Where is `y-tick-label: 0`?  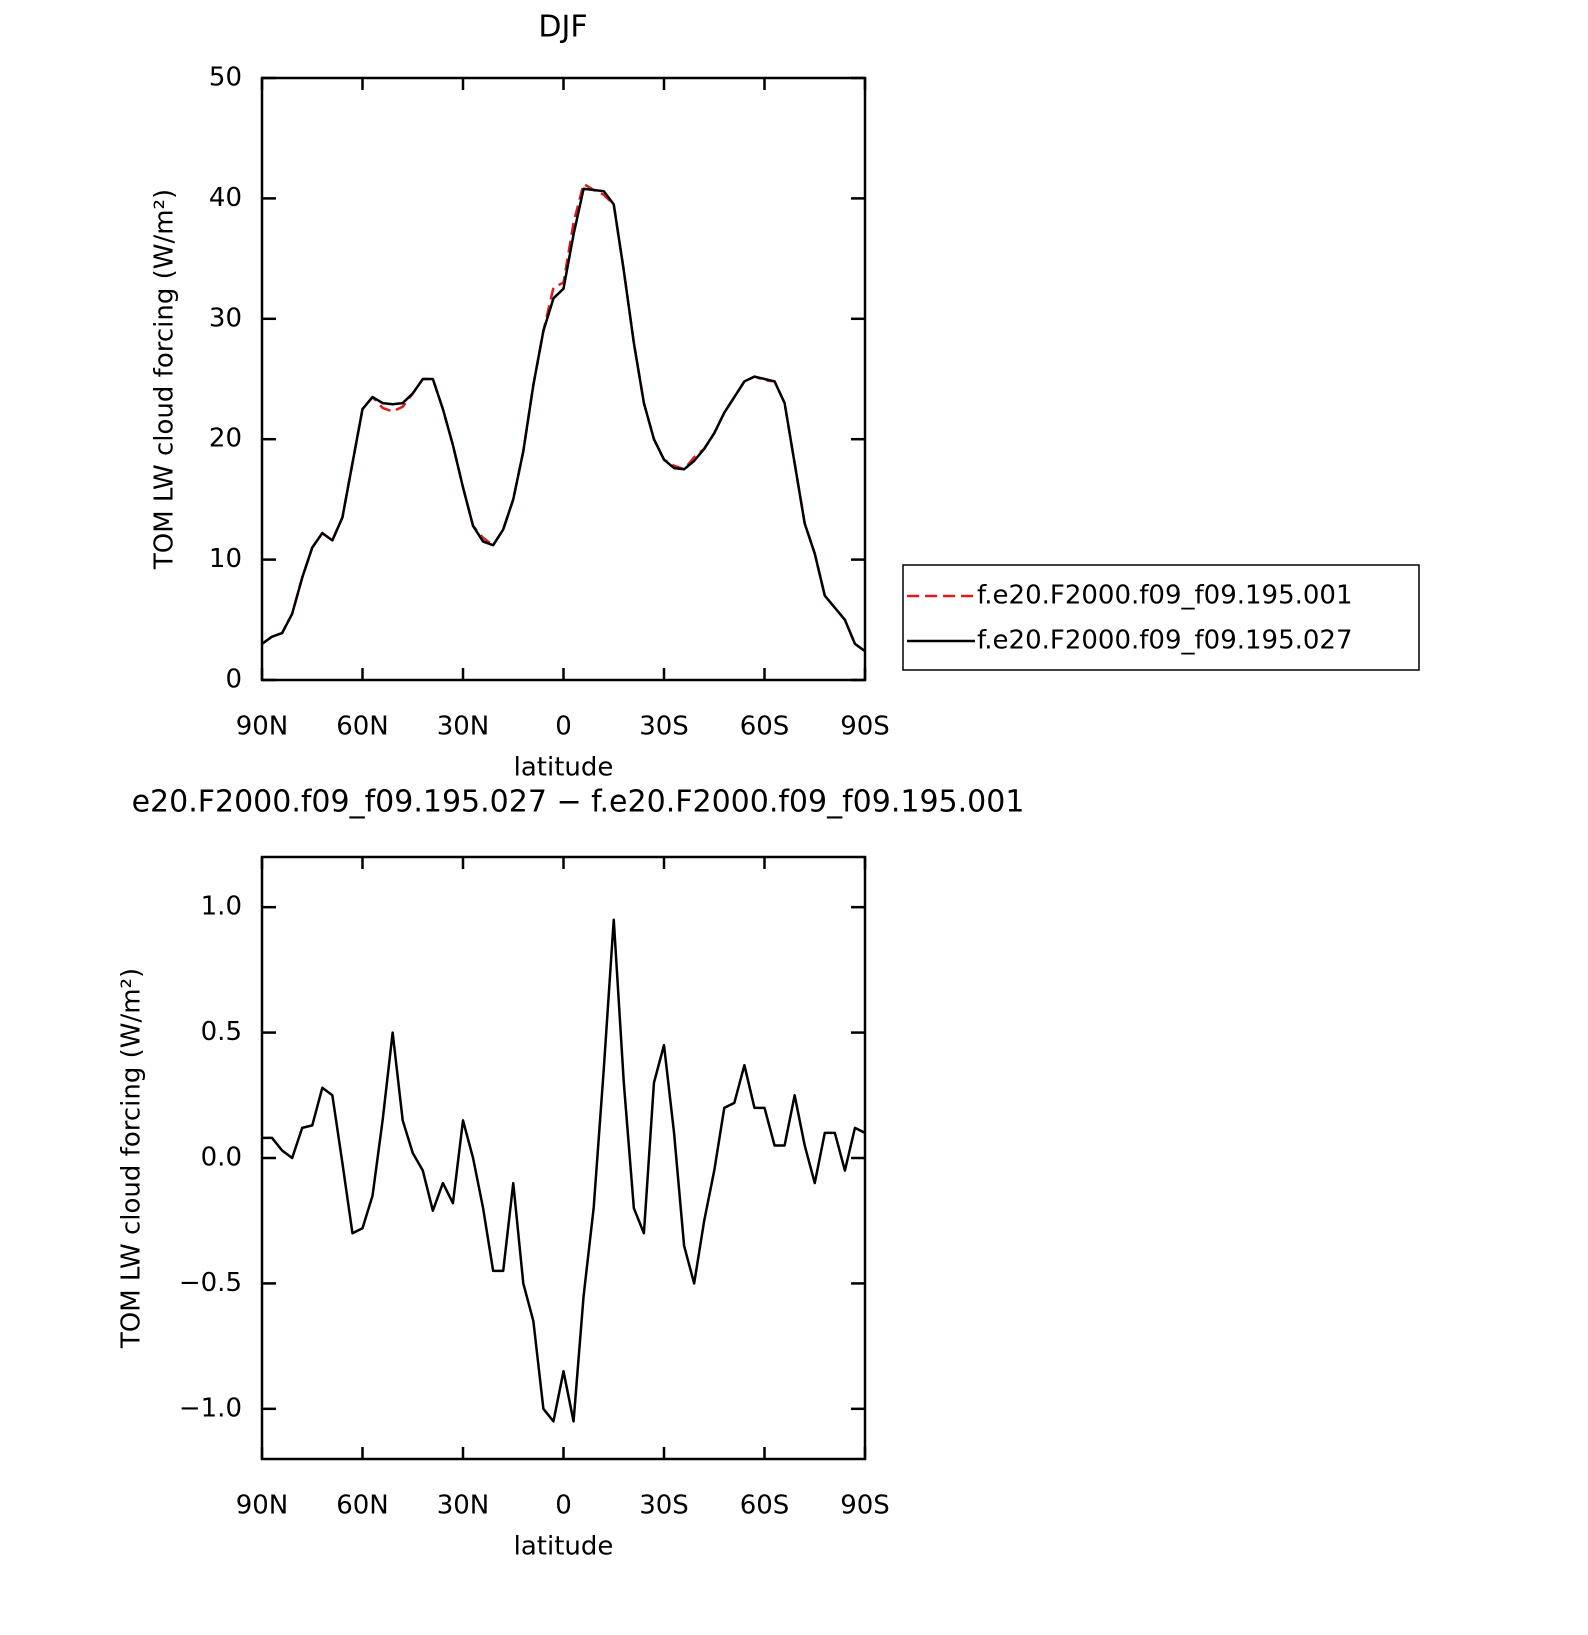
y-tick-label: 0 is located at coordinates (233, 680).